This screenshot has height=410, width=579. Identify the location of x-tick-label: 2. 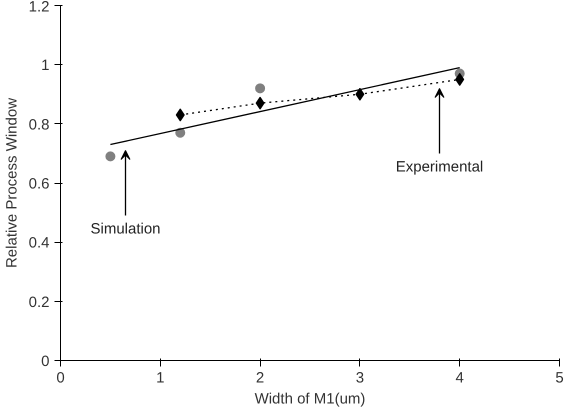
(260, 378).